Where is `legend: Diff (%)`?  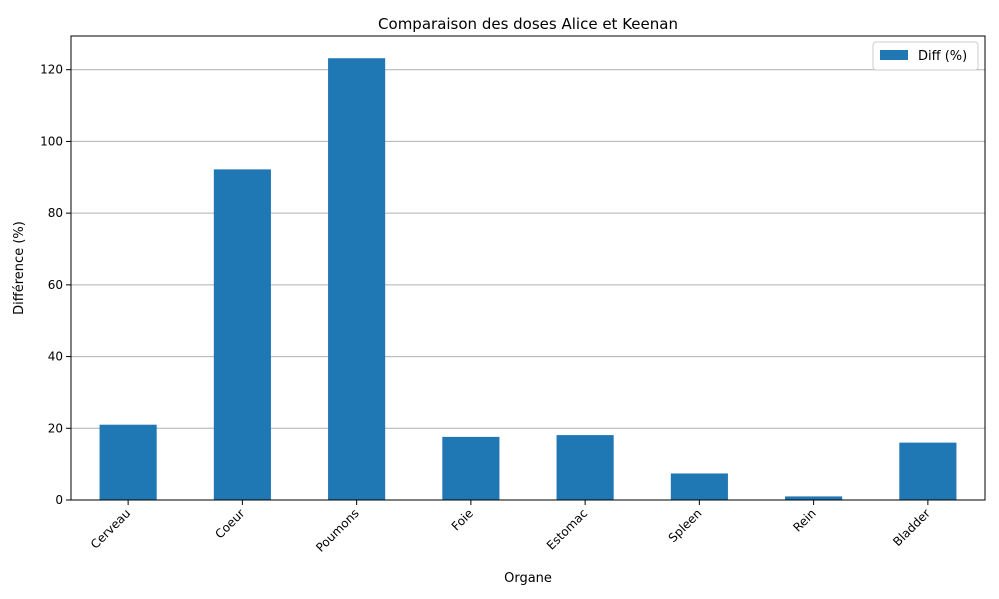
legend: Diff (%) is located at coordinates (925, 56).